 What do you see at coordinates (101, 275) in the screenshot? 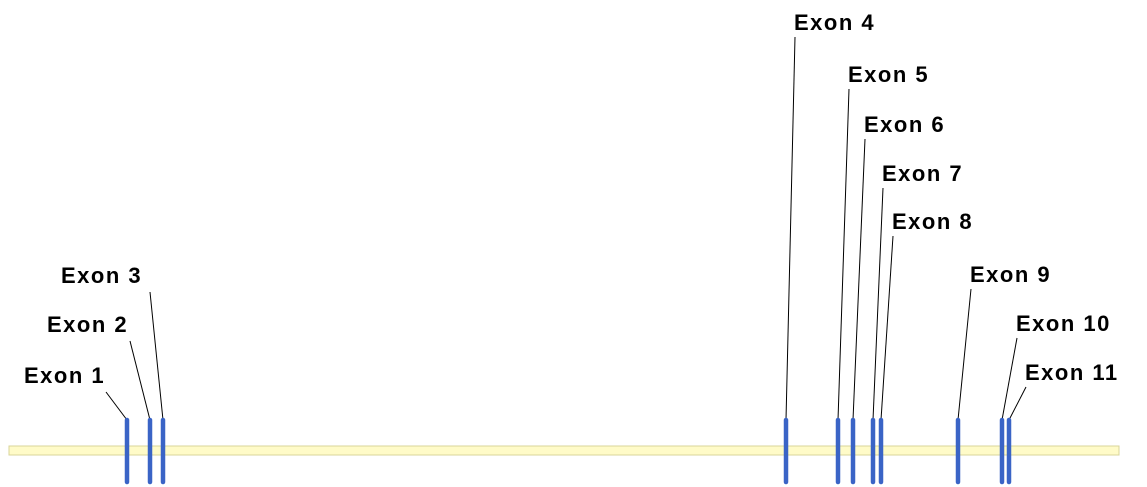
I see `exon-3-label: Exon 3` at bounding box center [101, 275].